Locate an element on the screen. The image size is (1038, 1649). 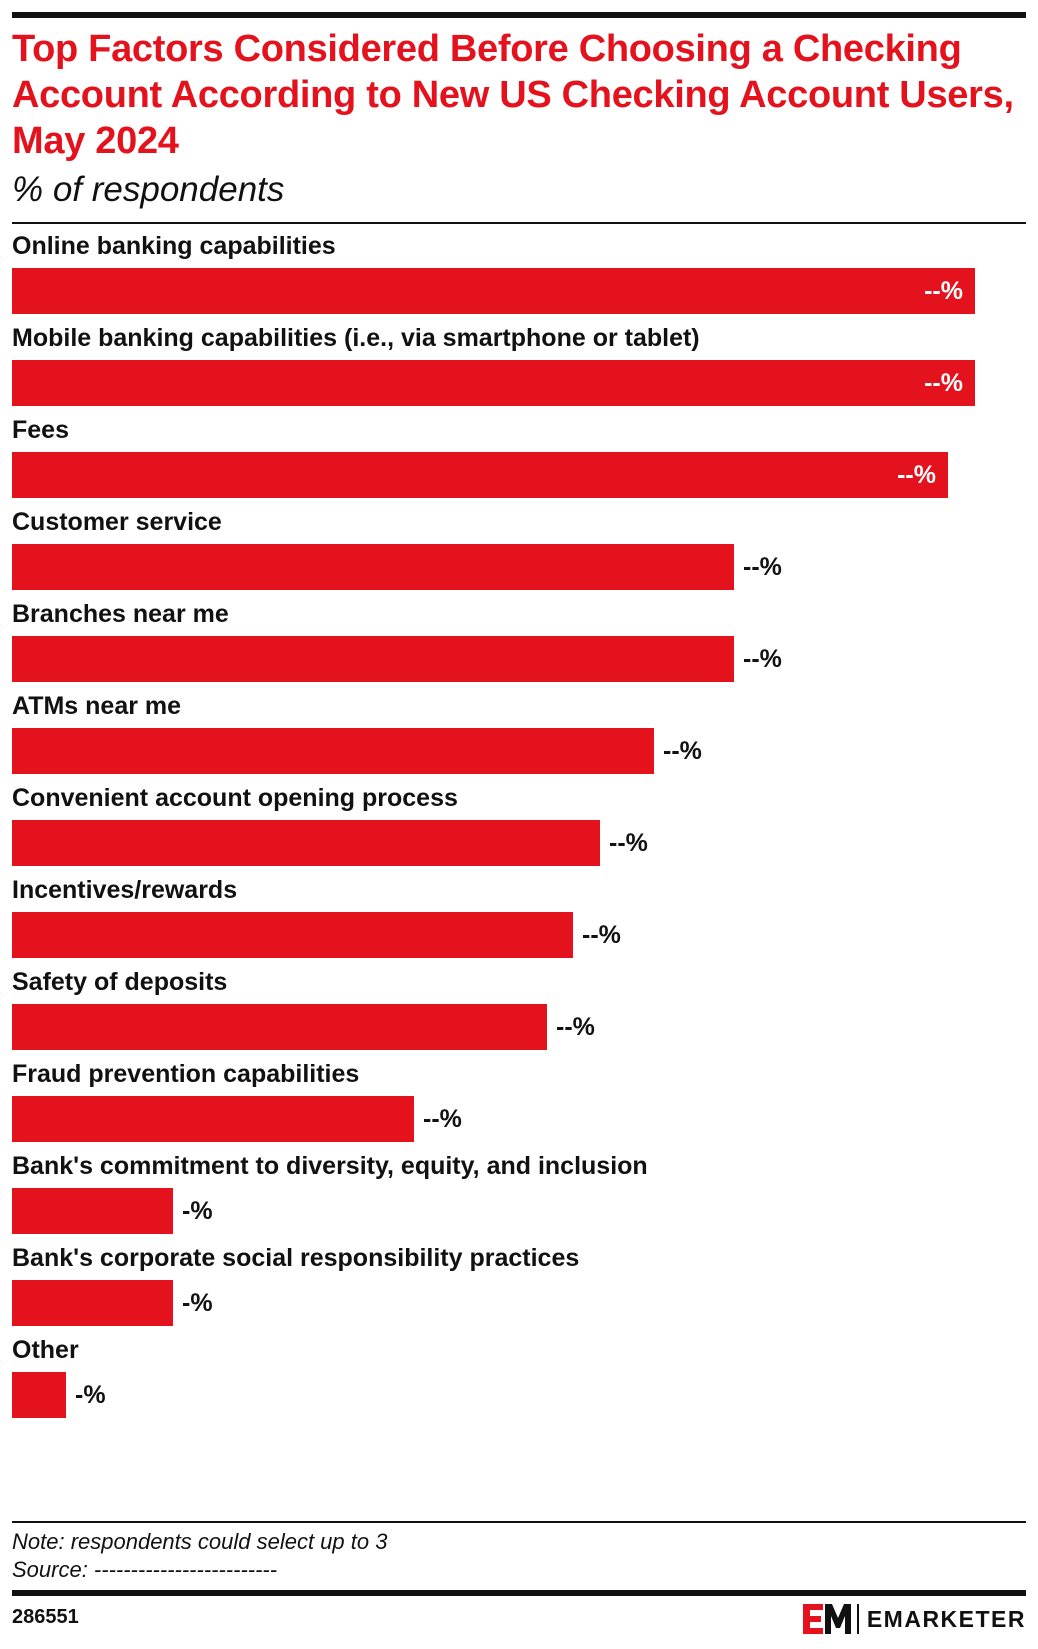
category-label: Other is located at coordinates (45, 1350).